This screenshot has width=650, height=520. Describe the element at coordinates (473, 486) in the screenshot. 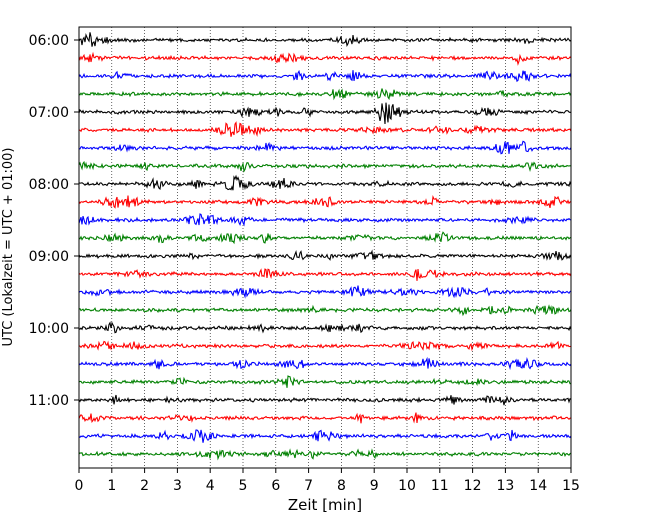

I see `x-tick-label: 12` at that location.